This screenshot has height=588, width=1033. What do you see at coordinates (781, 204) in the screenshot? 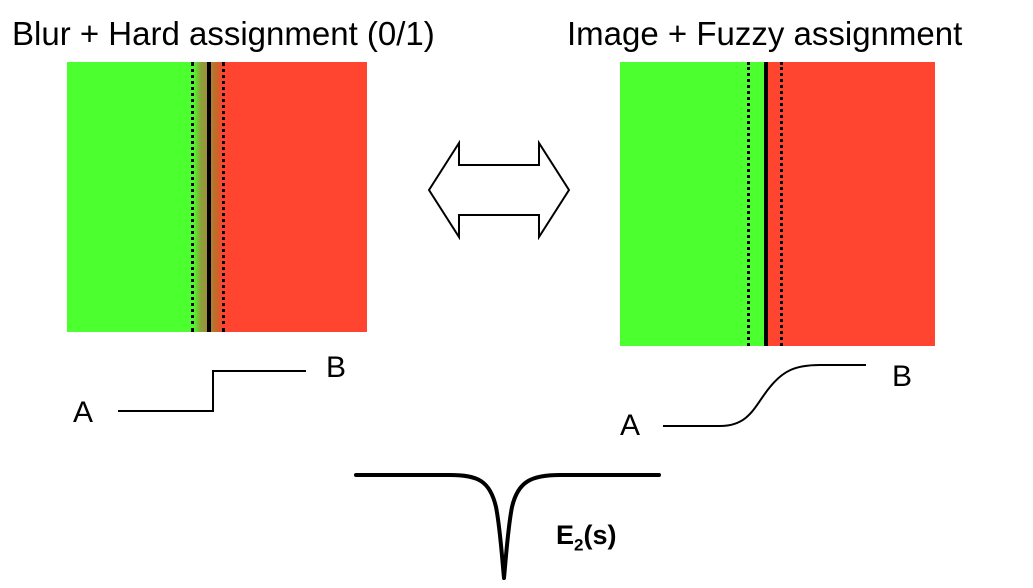
I see `fuzzy-boundary-right` at bounding box center [781, 204].